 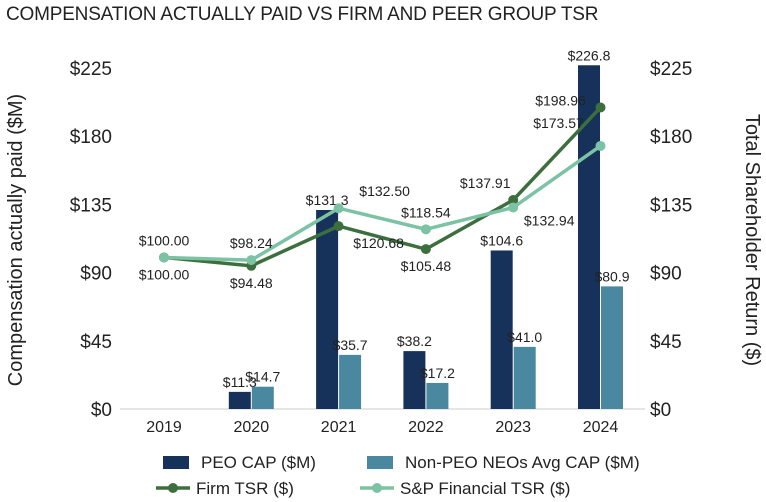 What do you see at coordinates (485, 183) in the screenshot?
I see `firm-tsr-label: $137.91` at bounding box center [485, 183].